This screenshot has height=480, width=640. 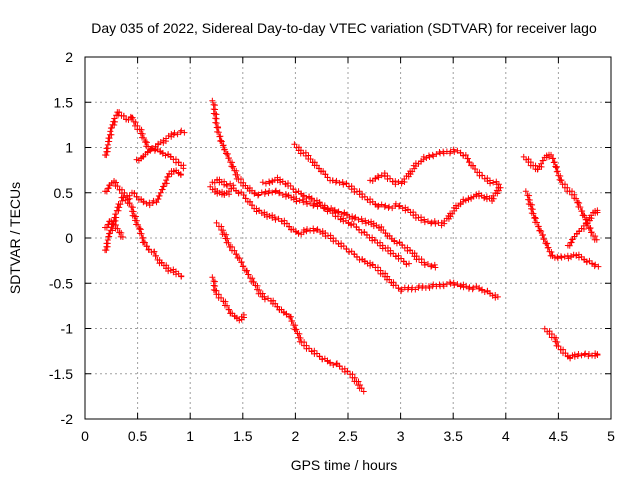 I want to click on y-tick-label: 1.5, so click(x=64, y=102).